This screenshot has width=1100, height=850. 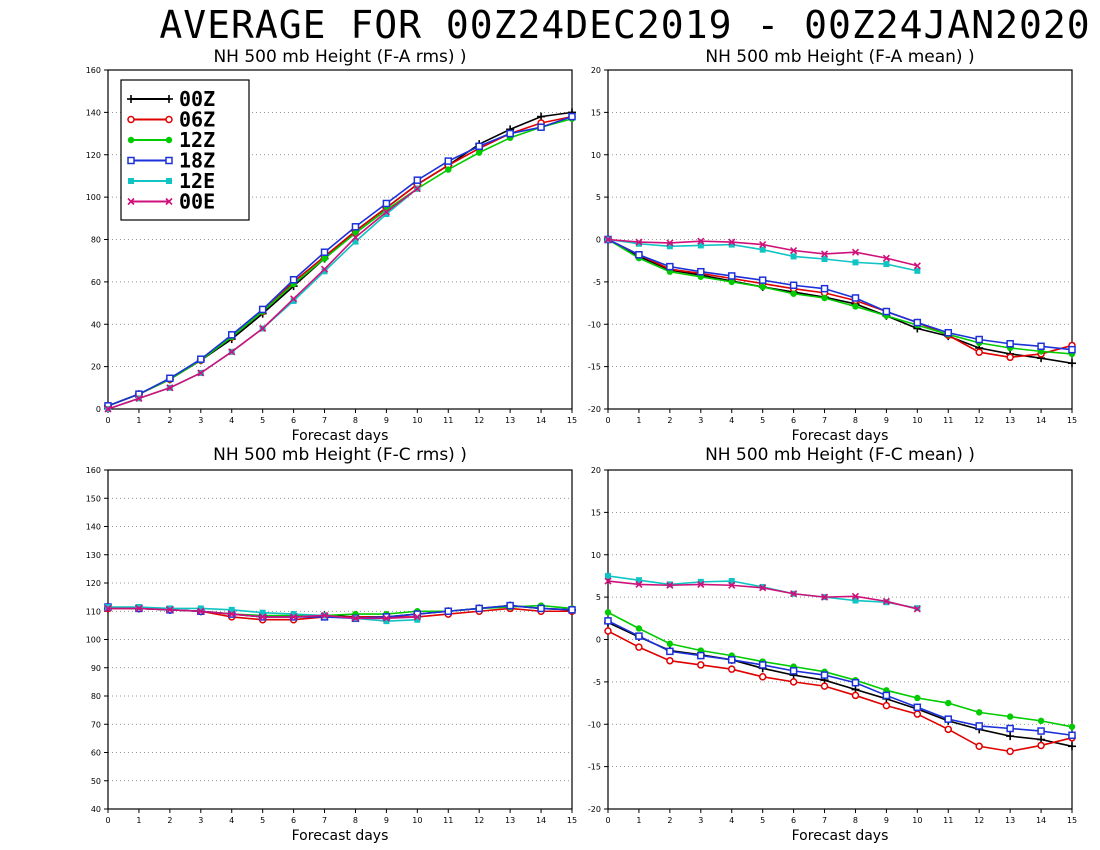 I want to click on y-tick-label: 15, so click(x=596, y=112).